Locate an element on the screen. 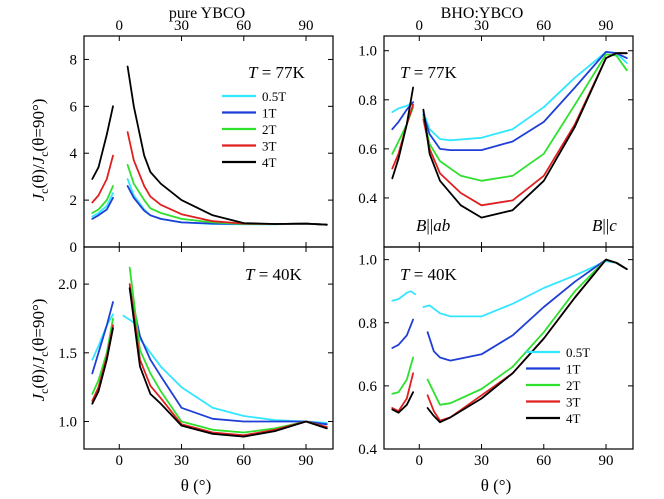  column-title-pure: pure YBCO is located at coordinates (207, 13).